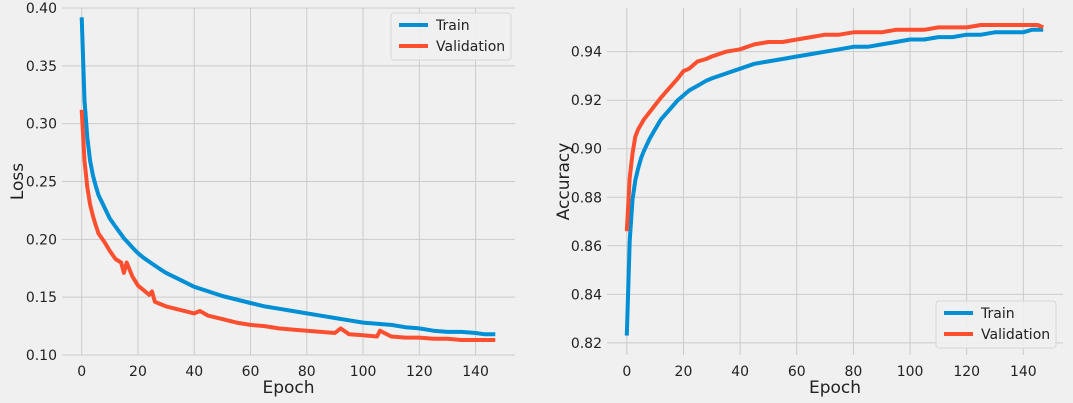 The width and height of the screenshot is (1073, 403). Describe the element at coordinates (586, 53) in the screenshot. I see `y-tick-label: 0.94` at that location.